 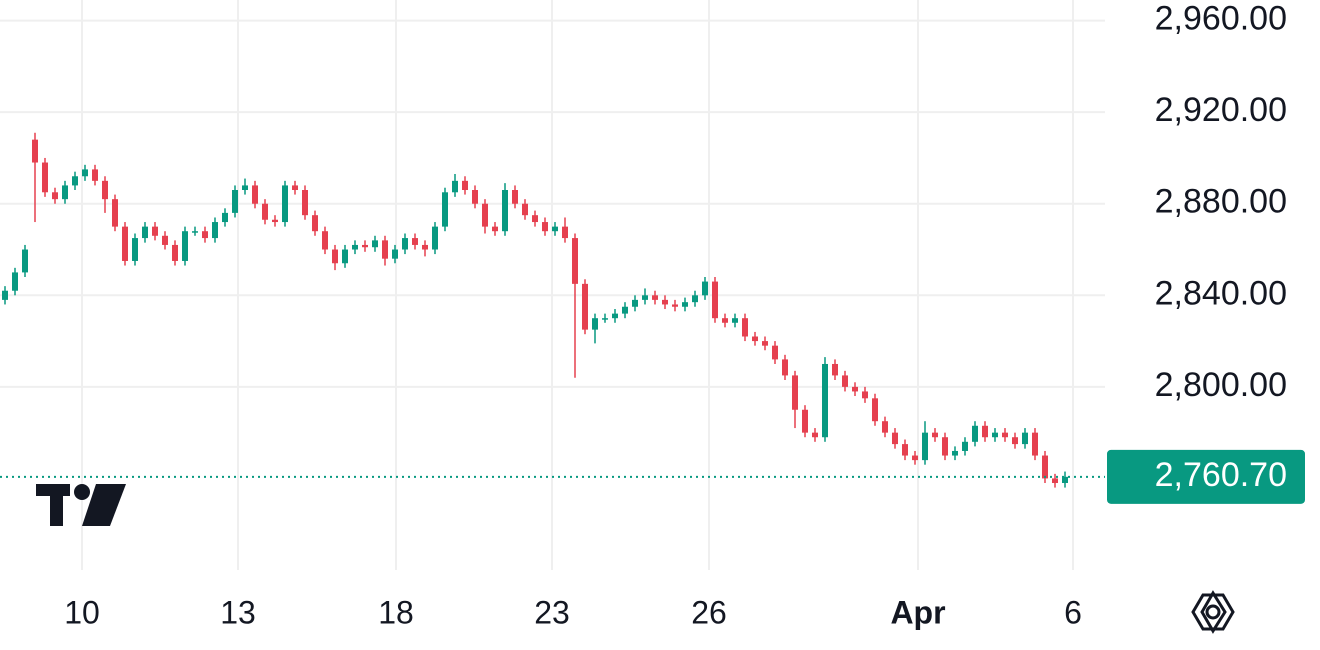 What do you see at coordinates (1221, 202) in the screenshot?
I see `y-tick-label: 2,880.00` at bounding box center [1221, 202].